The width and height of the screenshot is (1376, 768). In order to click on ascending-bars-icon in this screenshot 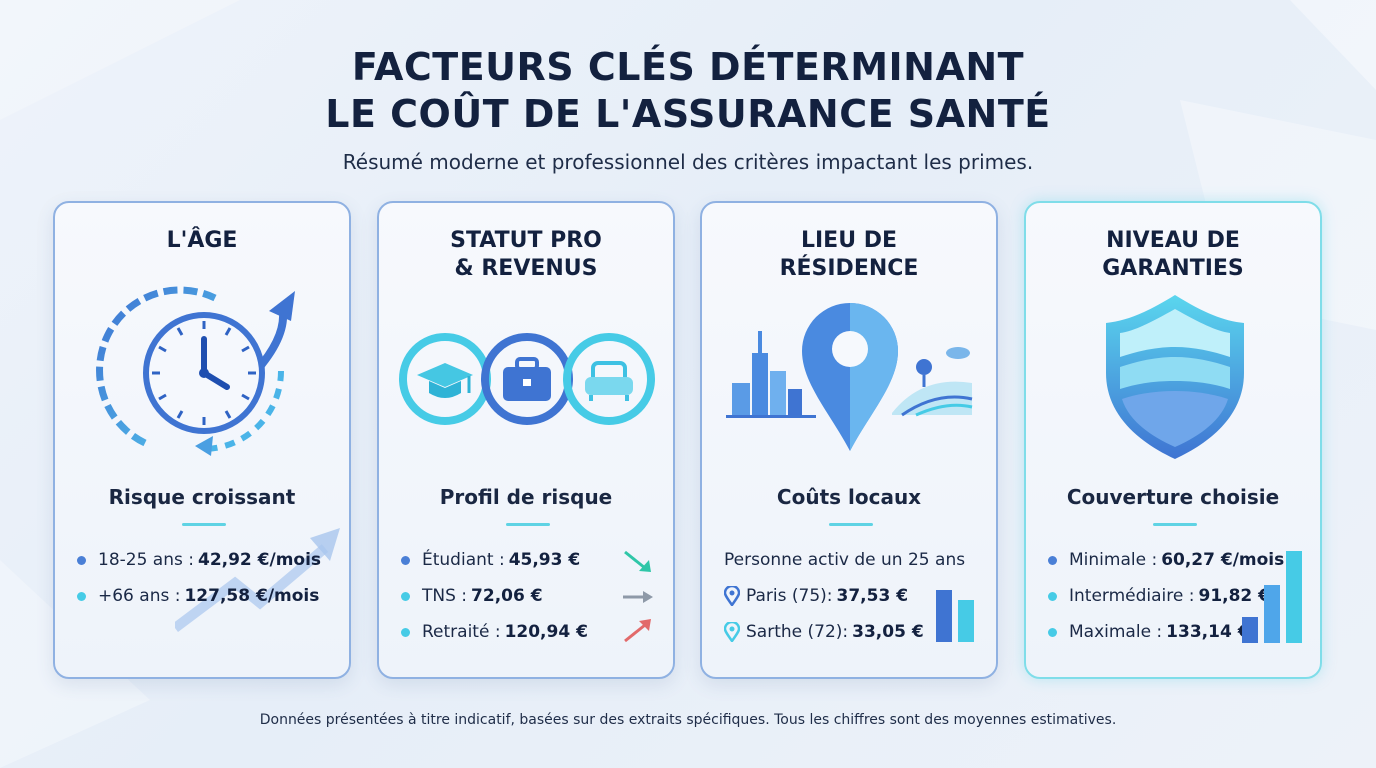, I will do `click(1272, 597)`.